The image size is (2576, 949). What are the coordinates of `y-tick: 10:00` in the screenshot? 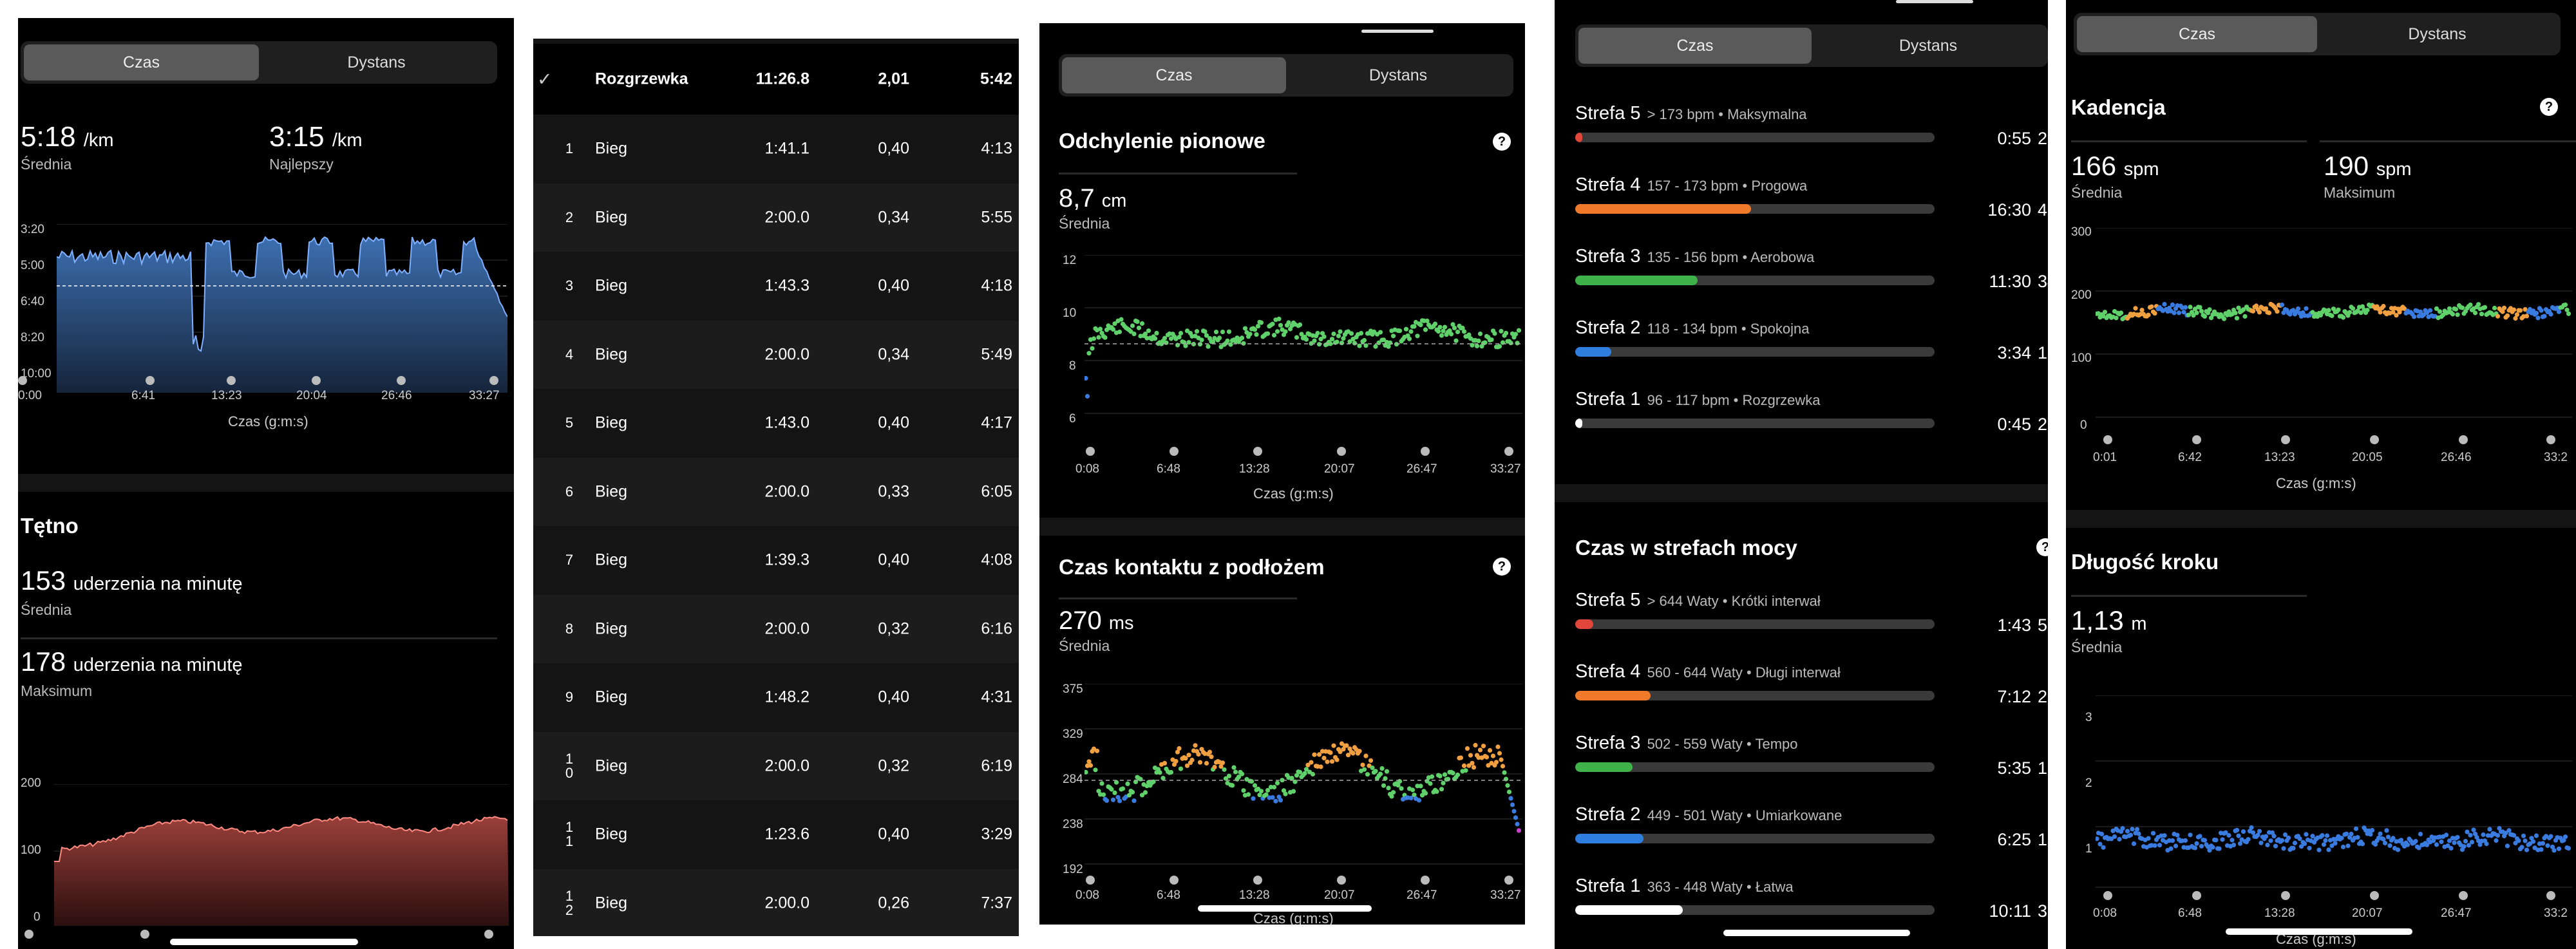 It's located at (36, 374).